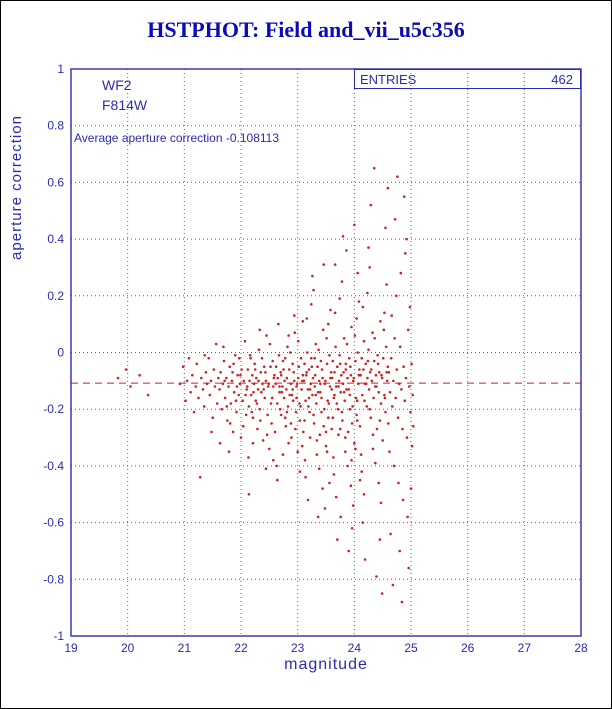 The width and height of the screenshot is (612, 709). What do you see at coordinates (581, 648) in the screenshot?
I see `x-tick-label: 28` at bounding box center [581, 648].